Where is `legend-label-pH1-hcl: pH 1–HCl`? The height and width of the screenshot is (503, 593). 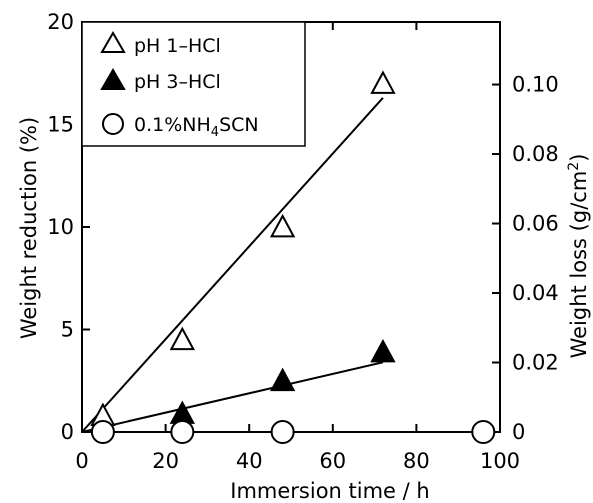 legend-label-pH1-hcl: pH 1–HCl is located at coordinates (177, 46).